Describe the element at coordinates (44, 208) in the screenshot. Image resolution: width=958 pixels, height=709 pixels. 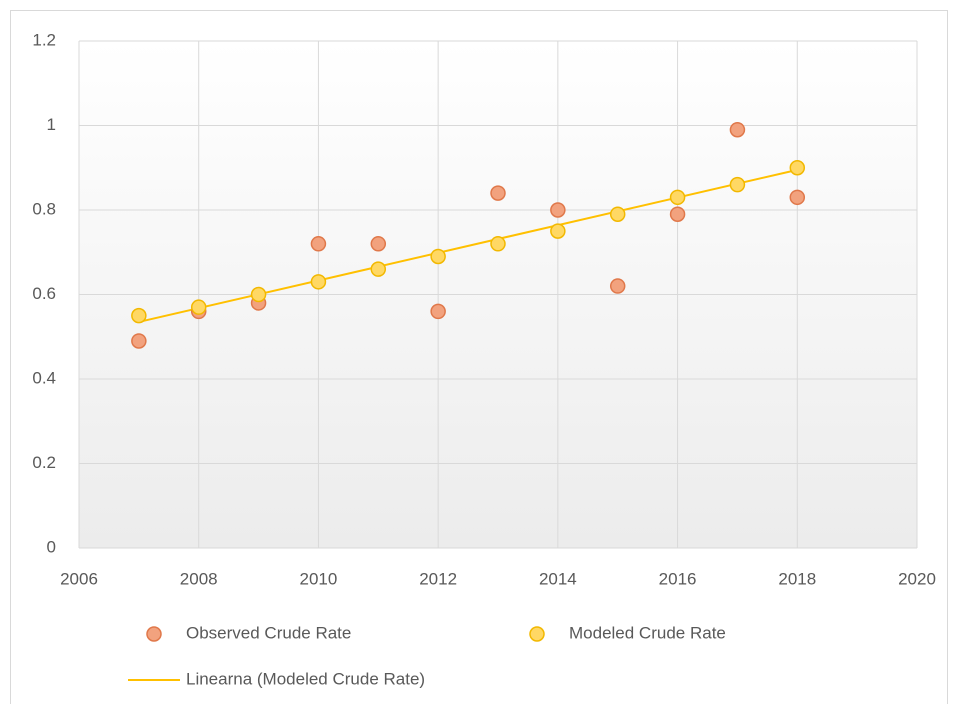
I see `y-tick-label: 0.8` at that location.